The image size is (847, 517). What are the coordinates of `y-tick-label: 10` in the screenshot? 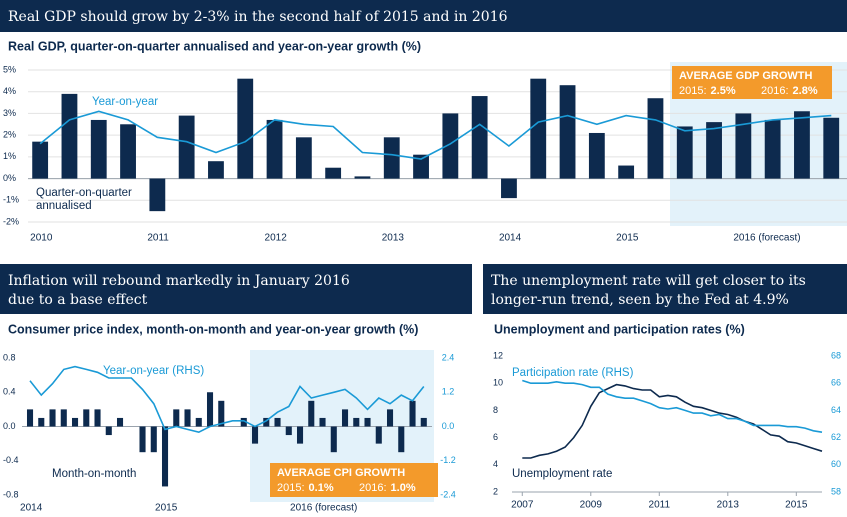 It's located at (498, 383).